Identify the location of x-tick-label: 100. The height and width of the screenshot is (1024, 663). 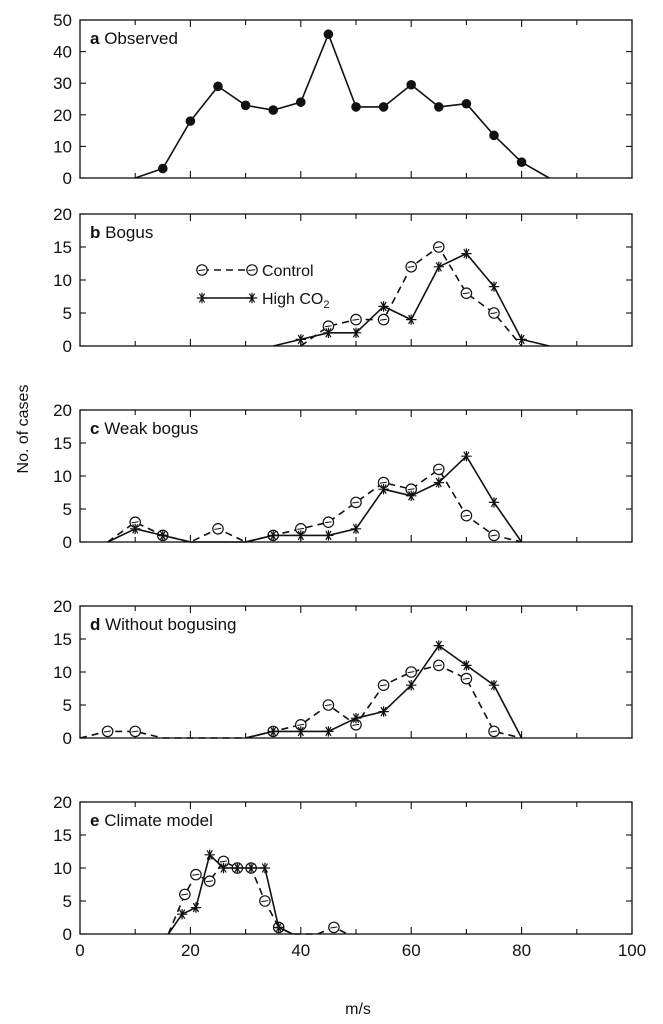
(632, 950).